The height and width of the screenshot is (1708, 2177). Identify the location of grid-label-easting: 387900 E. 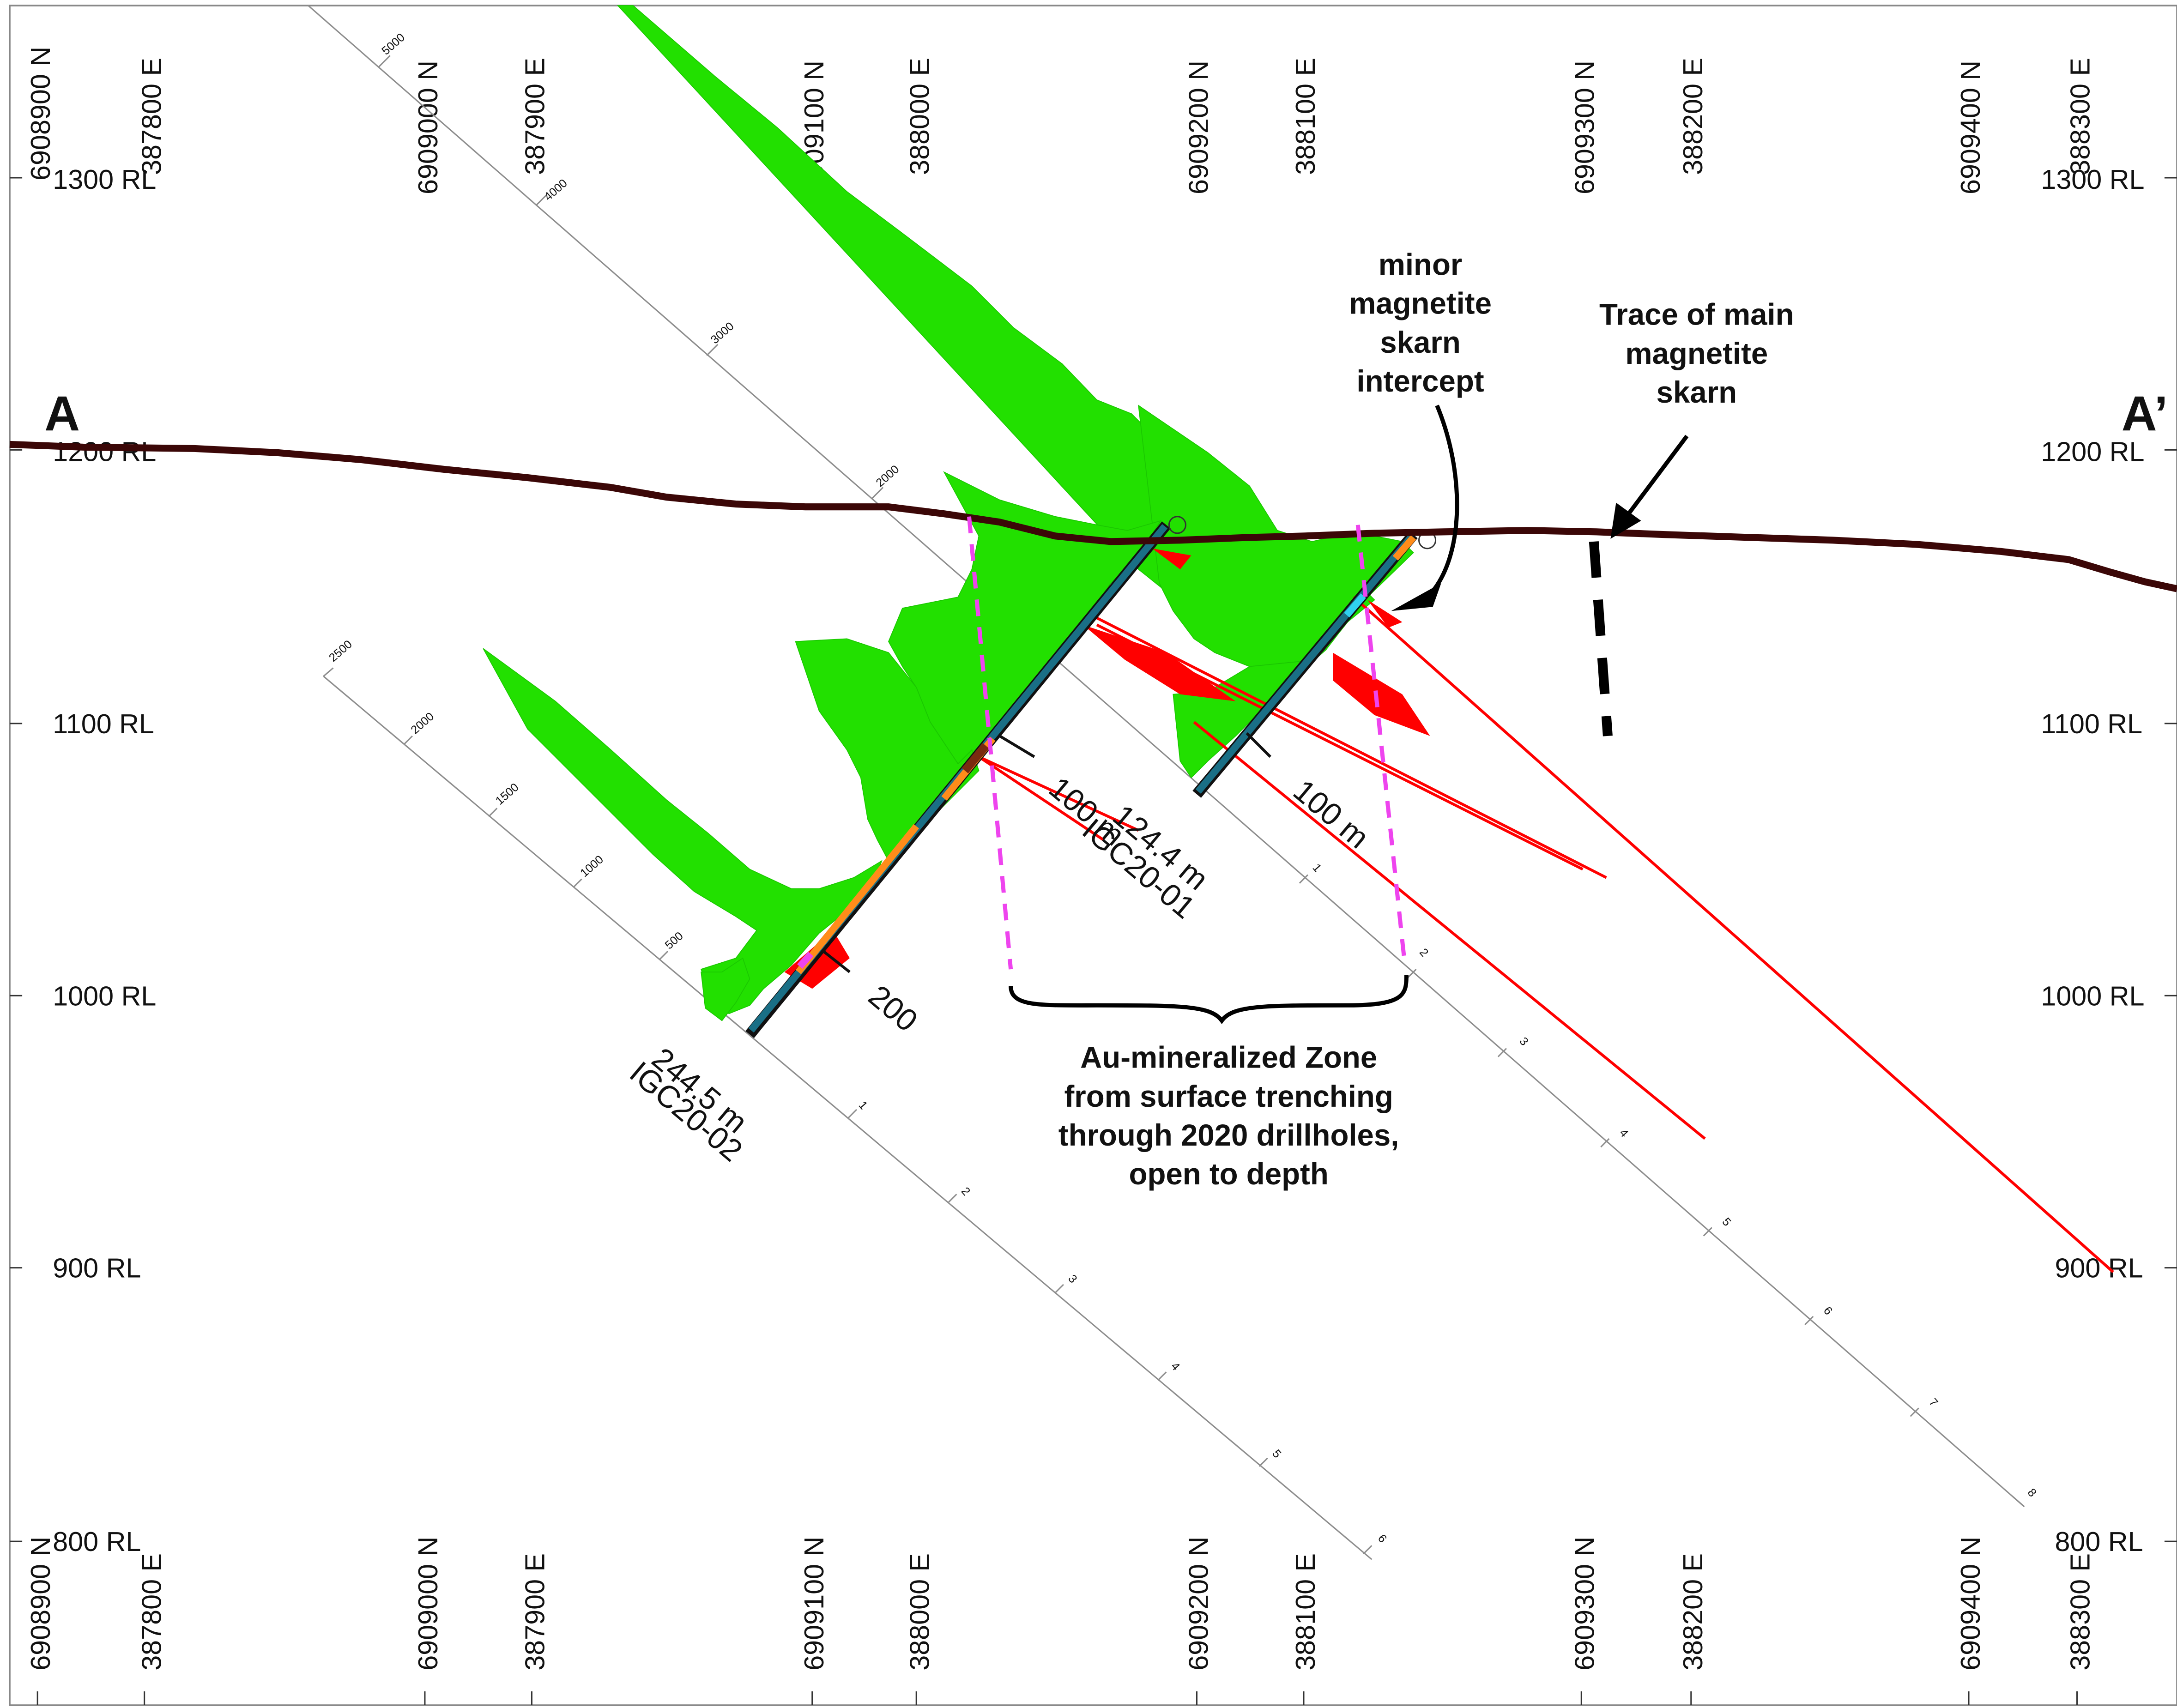
(535, 116).